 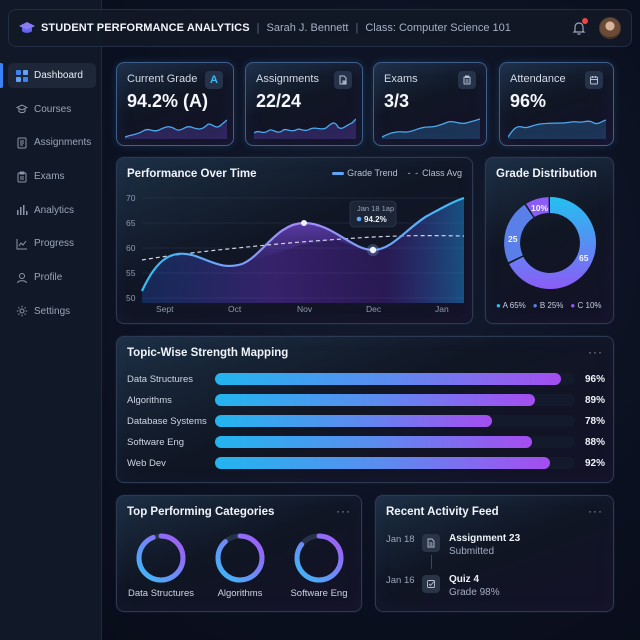 I want to click on sidebar-item-assignments: Assignments, so click(x=52, y=142).